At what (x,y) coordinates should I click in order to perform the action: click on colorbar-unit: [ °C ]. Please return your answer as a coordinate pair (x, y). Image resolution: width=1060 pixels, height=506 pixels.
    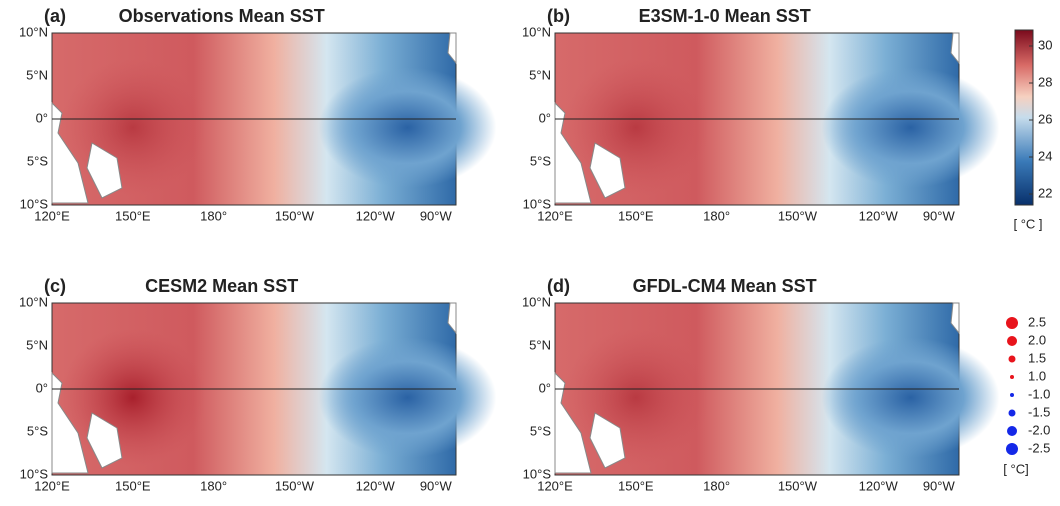
    Looking at the image, I should click on (1027, 223).